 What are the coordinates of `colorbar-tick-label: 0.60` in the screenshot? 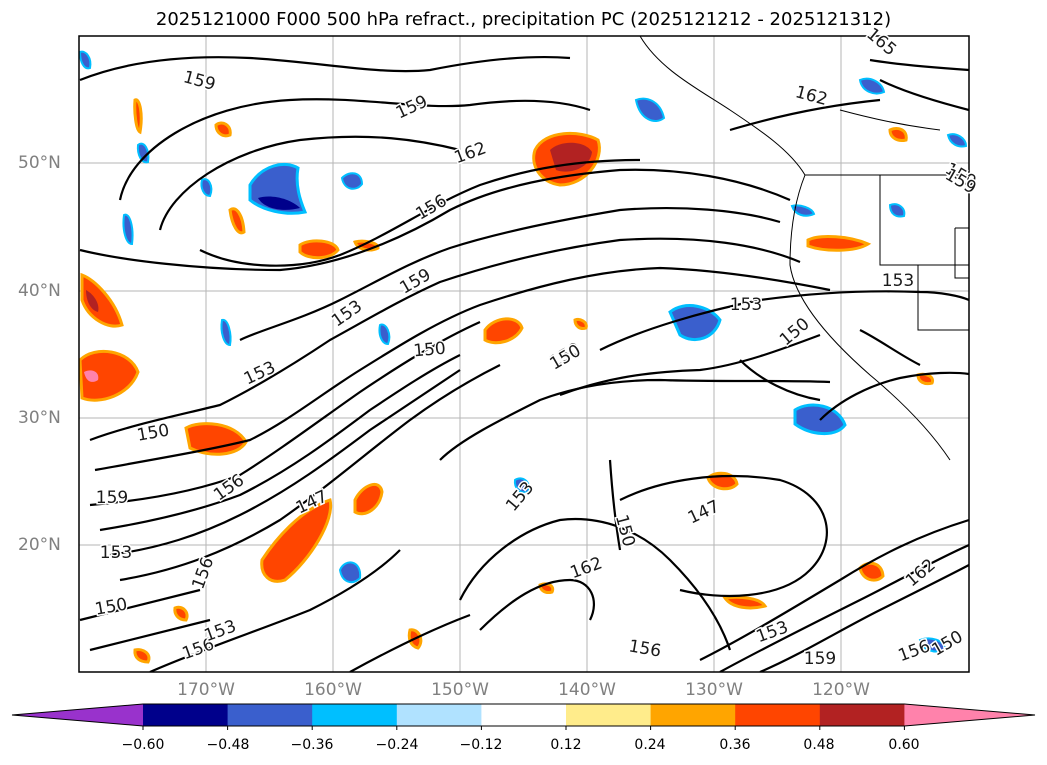 It's located at (904, 745).